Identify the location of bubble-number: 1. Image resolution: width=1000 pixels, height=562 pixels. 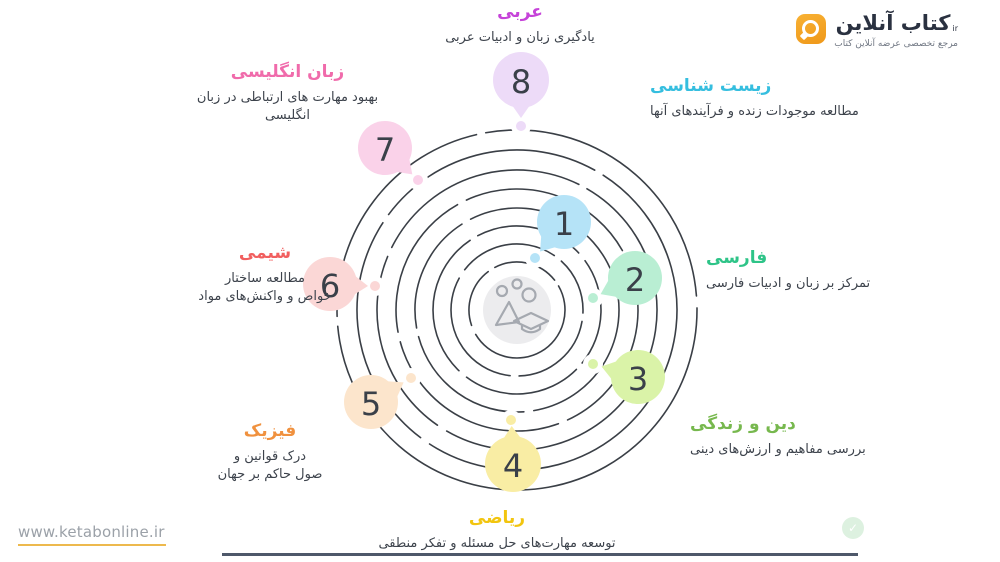
(564, 224).